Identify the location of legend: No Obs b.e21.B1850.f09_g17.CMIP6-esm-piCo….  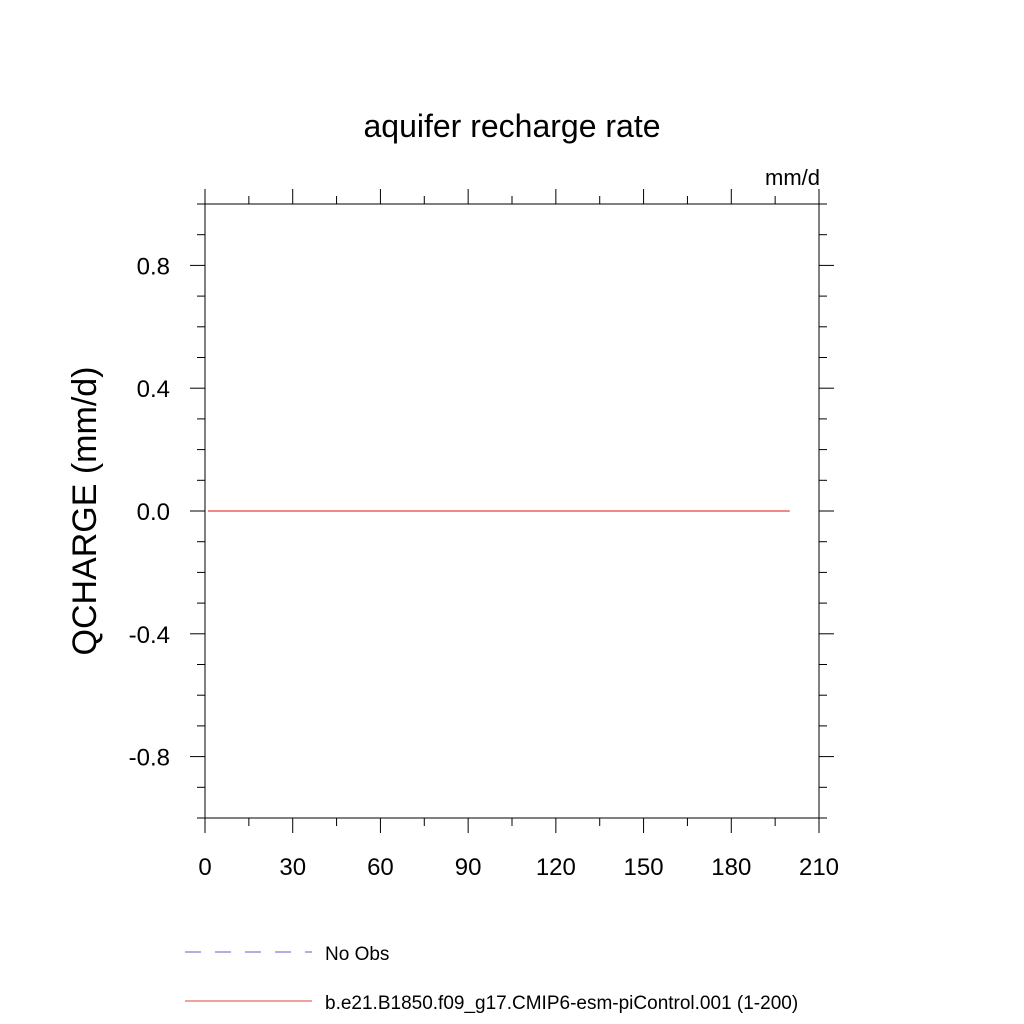
(491, 979).